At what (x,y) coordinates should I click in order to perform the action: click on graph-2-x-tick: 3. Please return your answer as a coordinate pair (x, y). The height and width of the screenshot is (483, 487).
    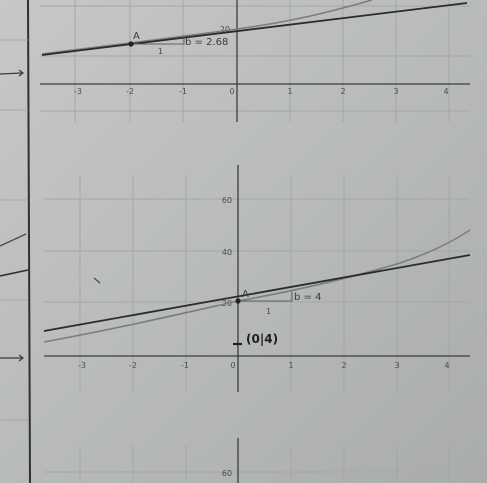
    Looking at the image, I should click on (396, 365).